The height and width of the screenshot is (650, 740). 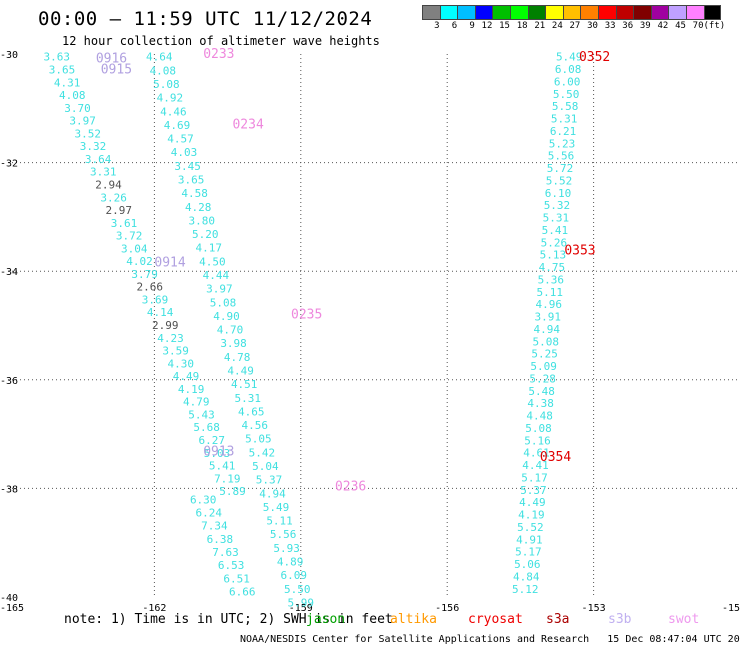 I want to click on wave-height-value: 5.93, so click(x=286, y=548).